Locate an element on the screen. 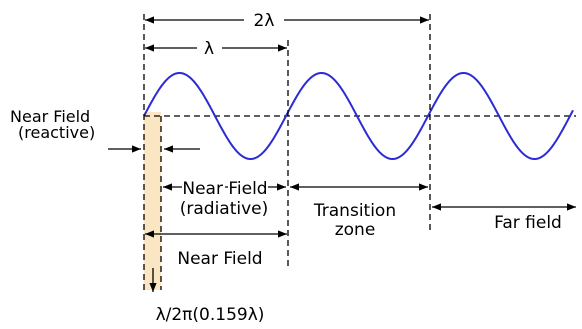 The height and width of the screenshot is (329, 582). lambda-label: λ is located at coordinates (209, 49).